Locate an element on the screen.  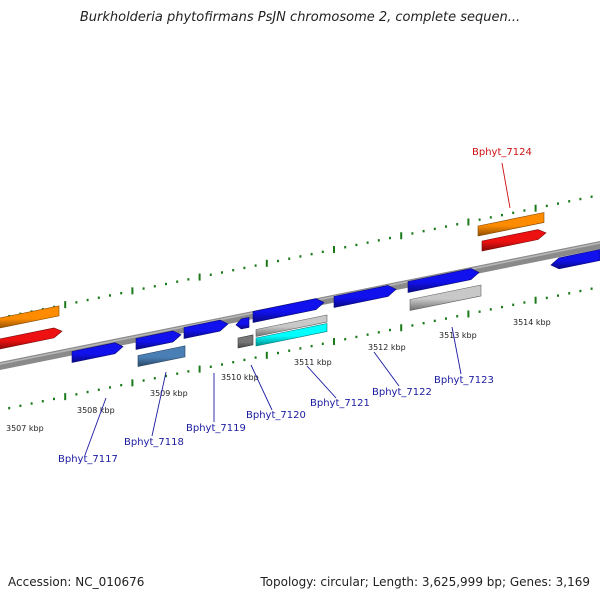
scale-label: 3507 kbp is located at coordinates (25, 428).